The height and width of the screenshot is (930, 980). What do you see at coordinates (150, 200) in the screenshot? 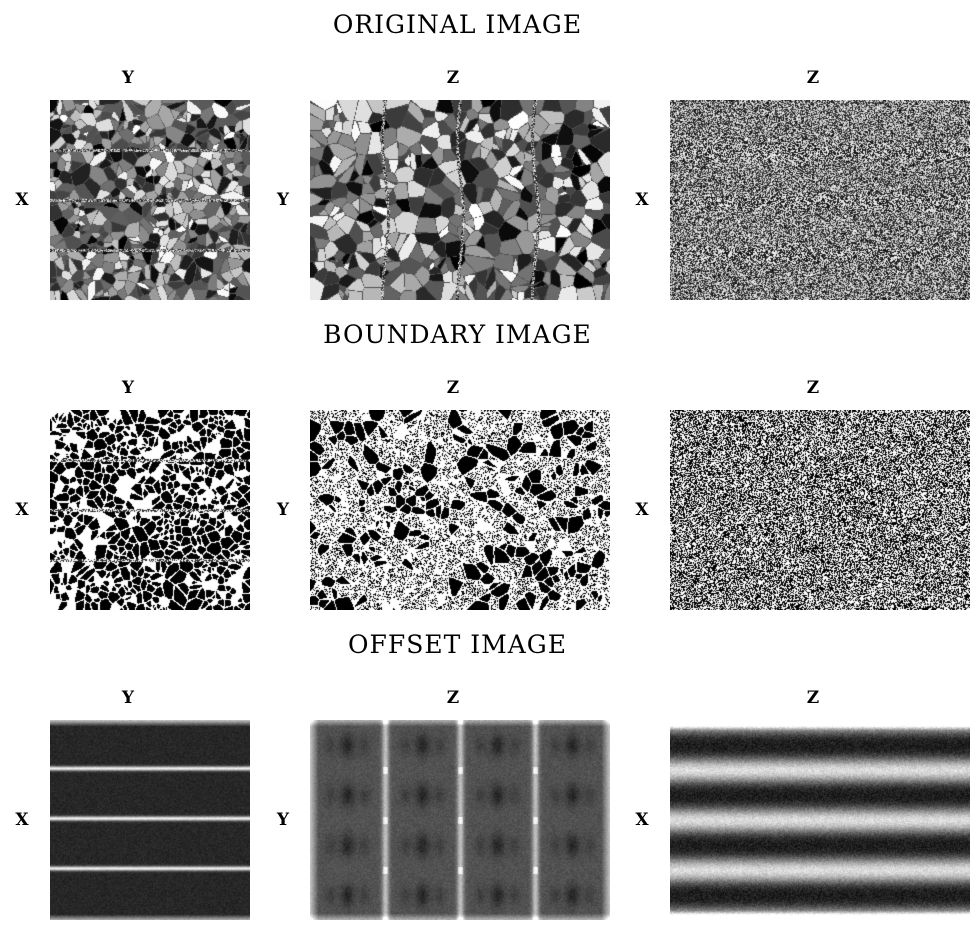
I see `original-yx-panel` at bounding box center [150, 200].